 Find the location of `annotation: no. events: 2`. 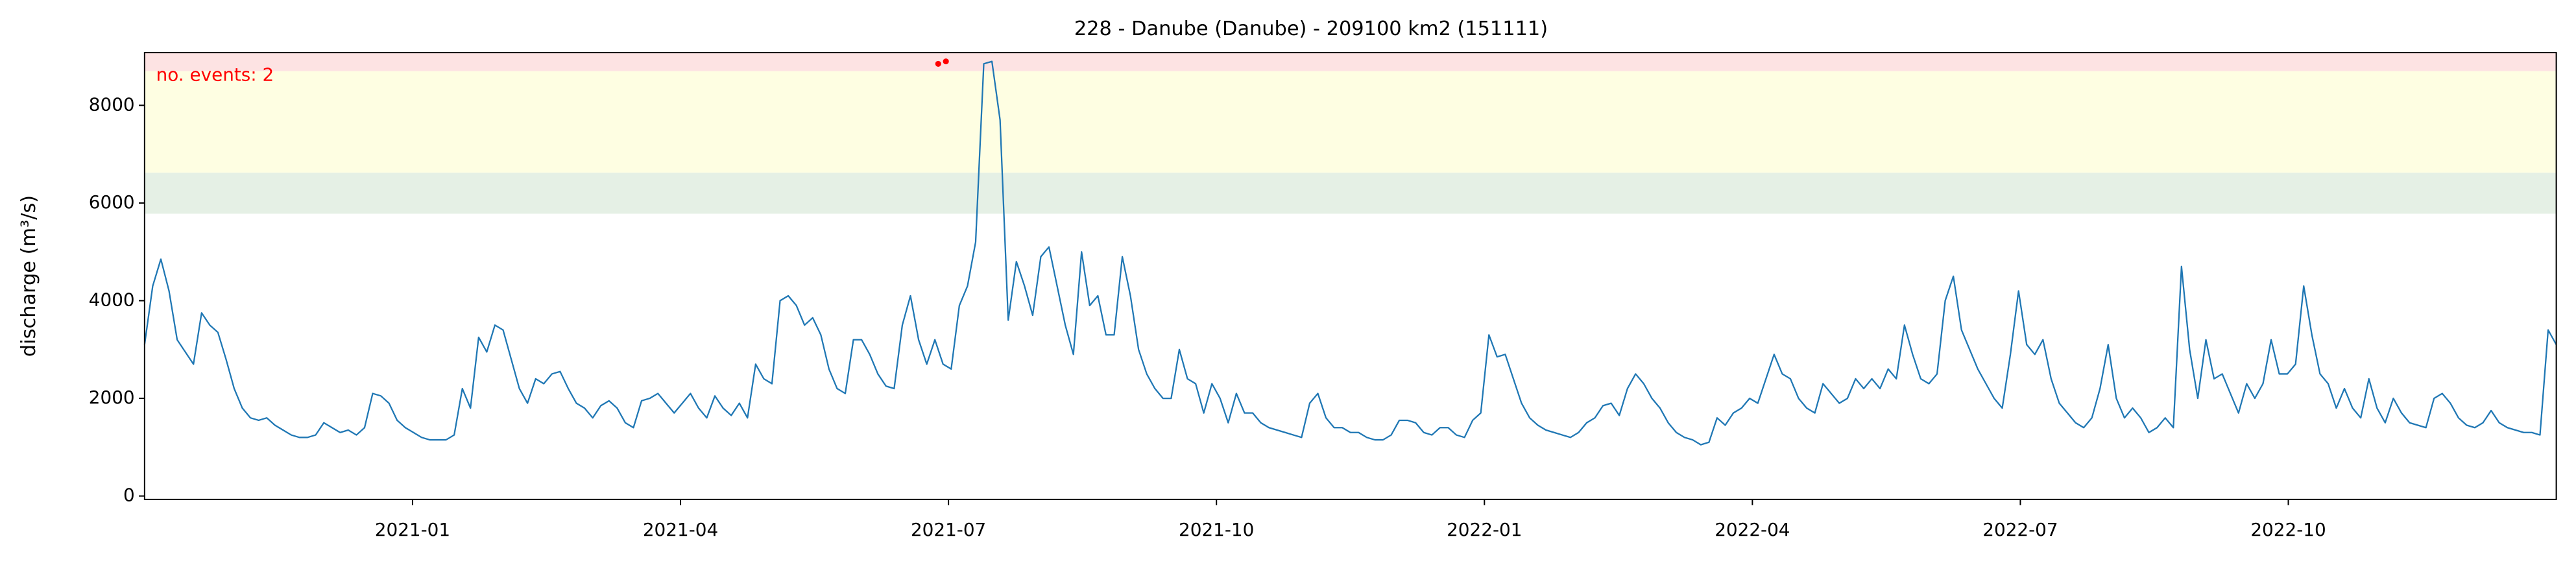

annotation: no. events: 2 is located at coordinates (215, 75).